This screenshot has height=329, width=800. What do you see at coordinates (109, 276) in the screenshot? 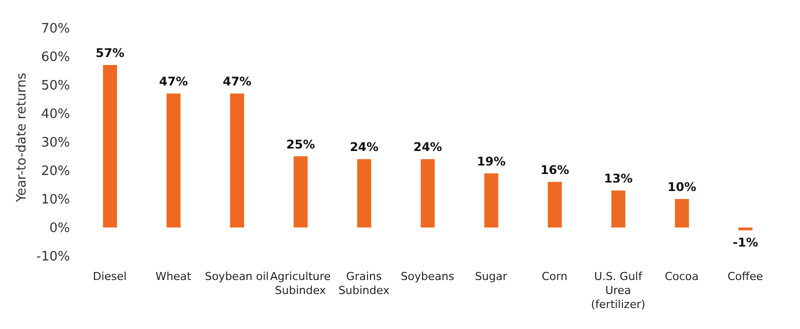
I see `x-tick-label: Diesel` at bounding box center [109, 276].